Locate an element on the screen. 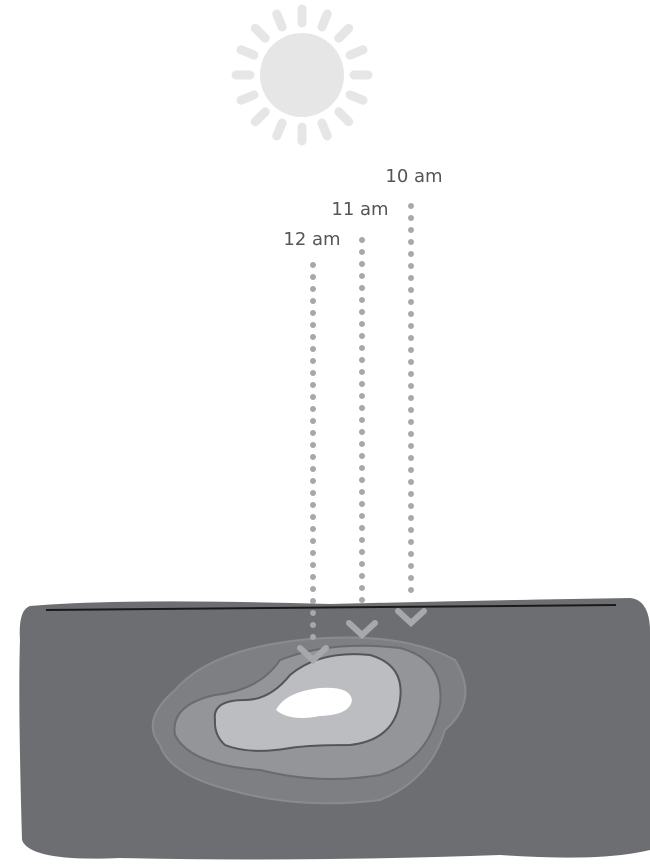 This screenshot has width=650, height=866. horizon is located at coordinates (331, 607).